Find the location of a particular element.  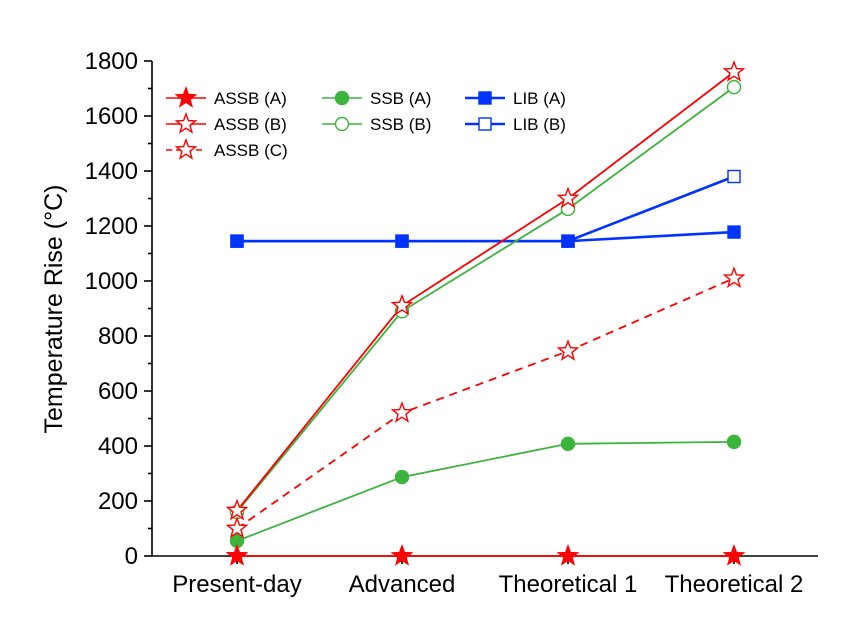

legend-label: SSB (A) is located at coordinates (400, 98).